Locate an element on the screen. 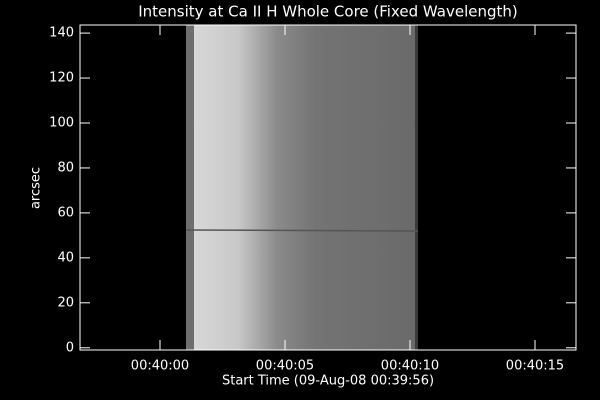  x-tick-label: 00:40:00 is located at coordinates (160, 366).